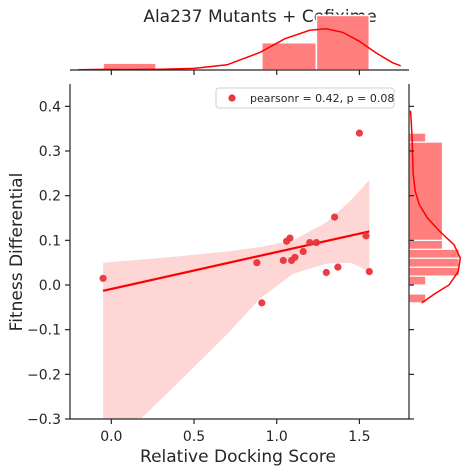 The width and height of the screenshot is (474, 473). I want to click on x-tick-label-0: 0.0, so click(111, 437).